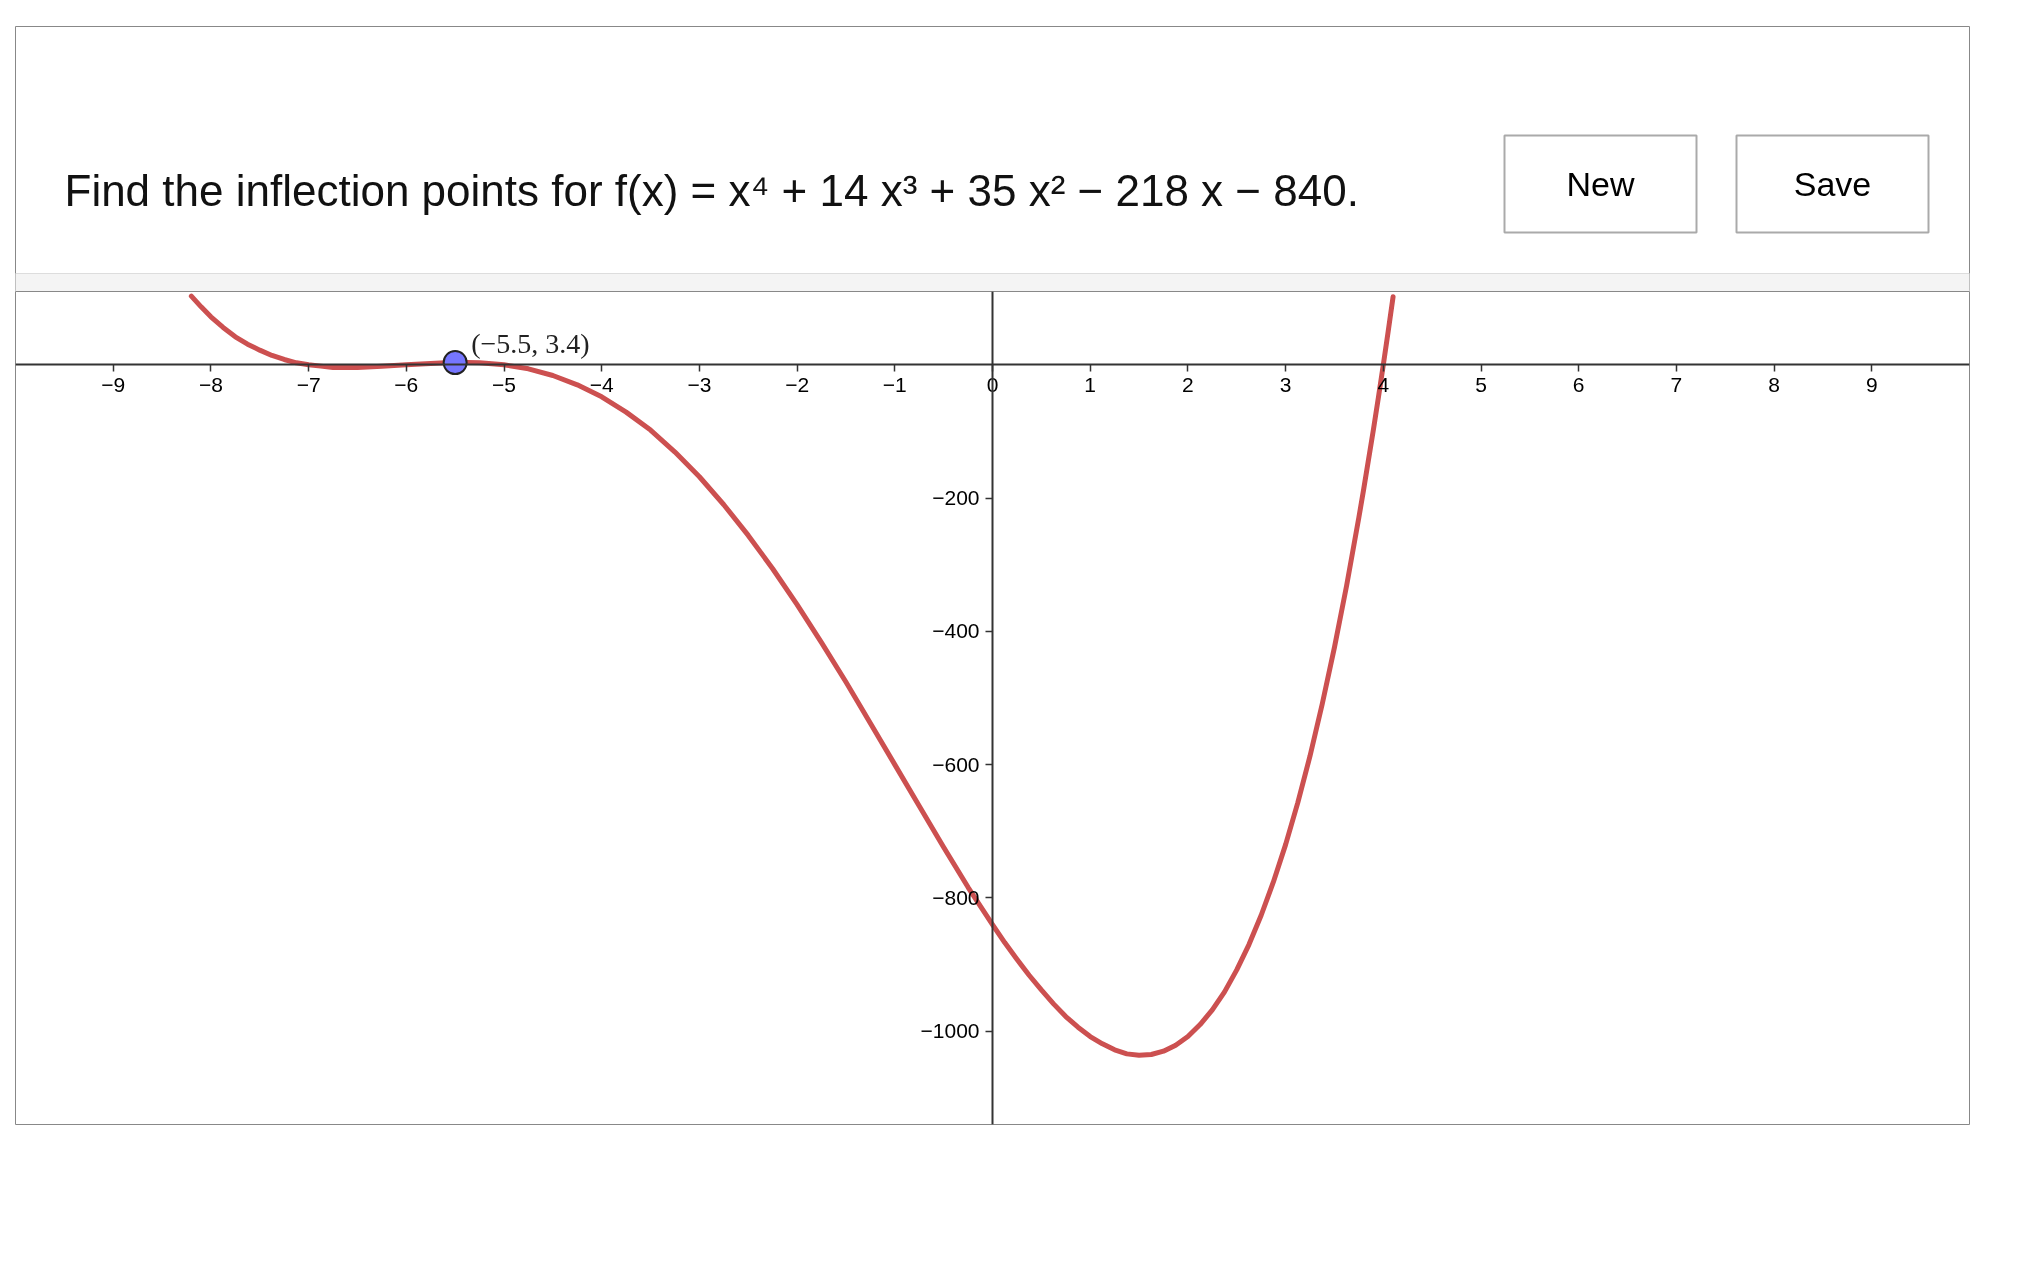  What do you see at coordinates (308, 384) in the screenshot?
I see `x-tick-label: −7` at bounding box center [308, 384].